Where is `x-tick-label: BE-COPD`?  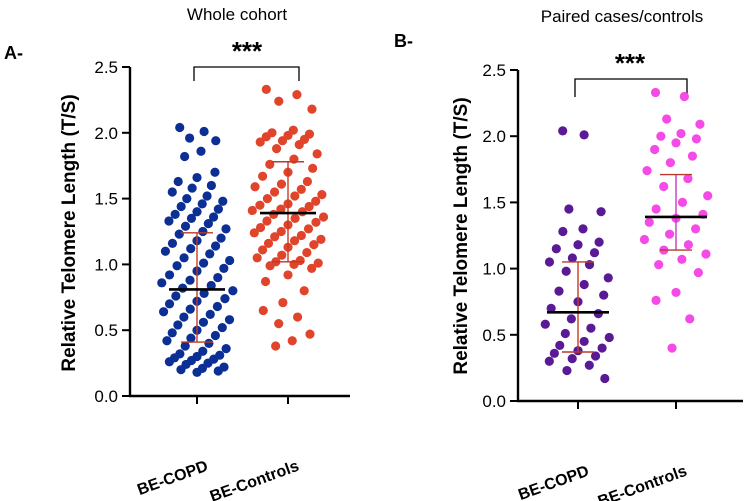
x-tick-label: BE-COPD is located at coordinates (172, 478).